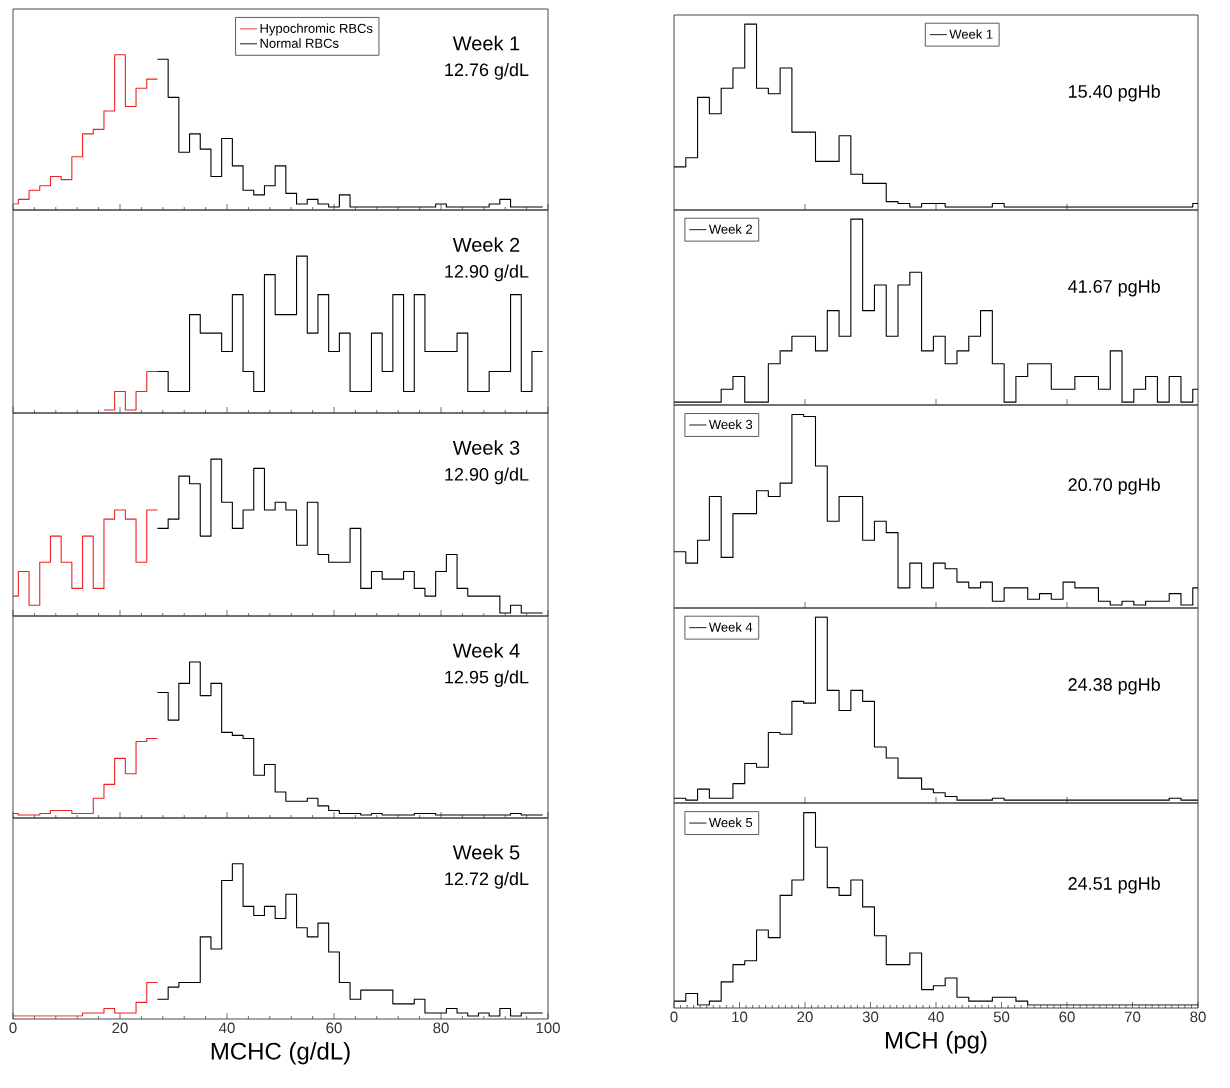 This screenshot has width=1230, height=1088. I want to click on legend-label: Week 4, so click(730, 627).